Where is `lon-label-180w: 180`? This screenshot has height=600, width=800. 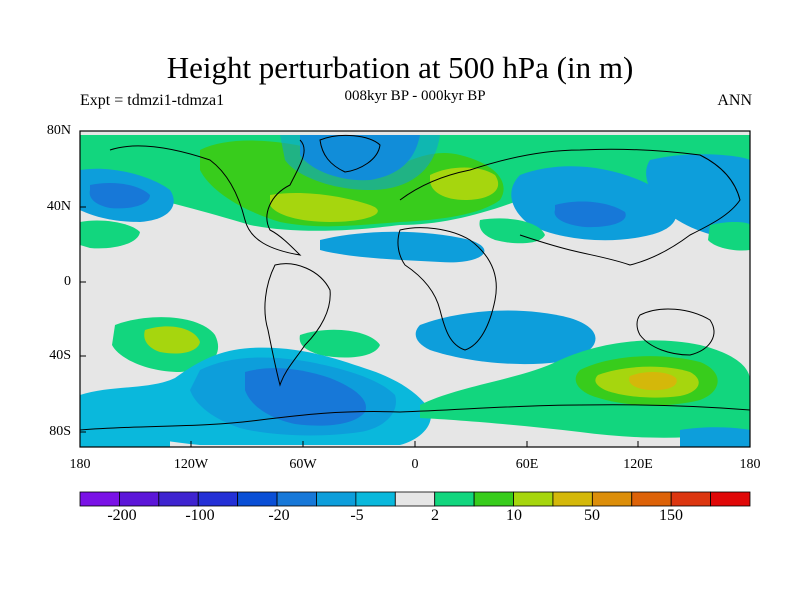 lon-label-180w: 180 is located at coordinates (80, 464).